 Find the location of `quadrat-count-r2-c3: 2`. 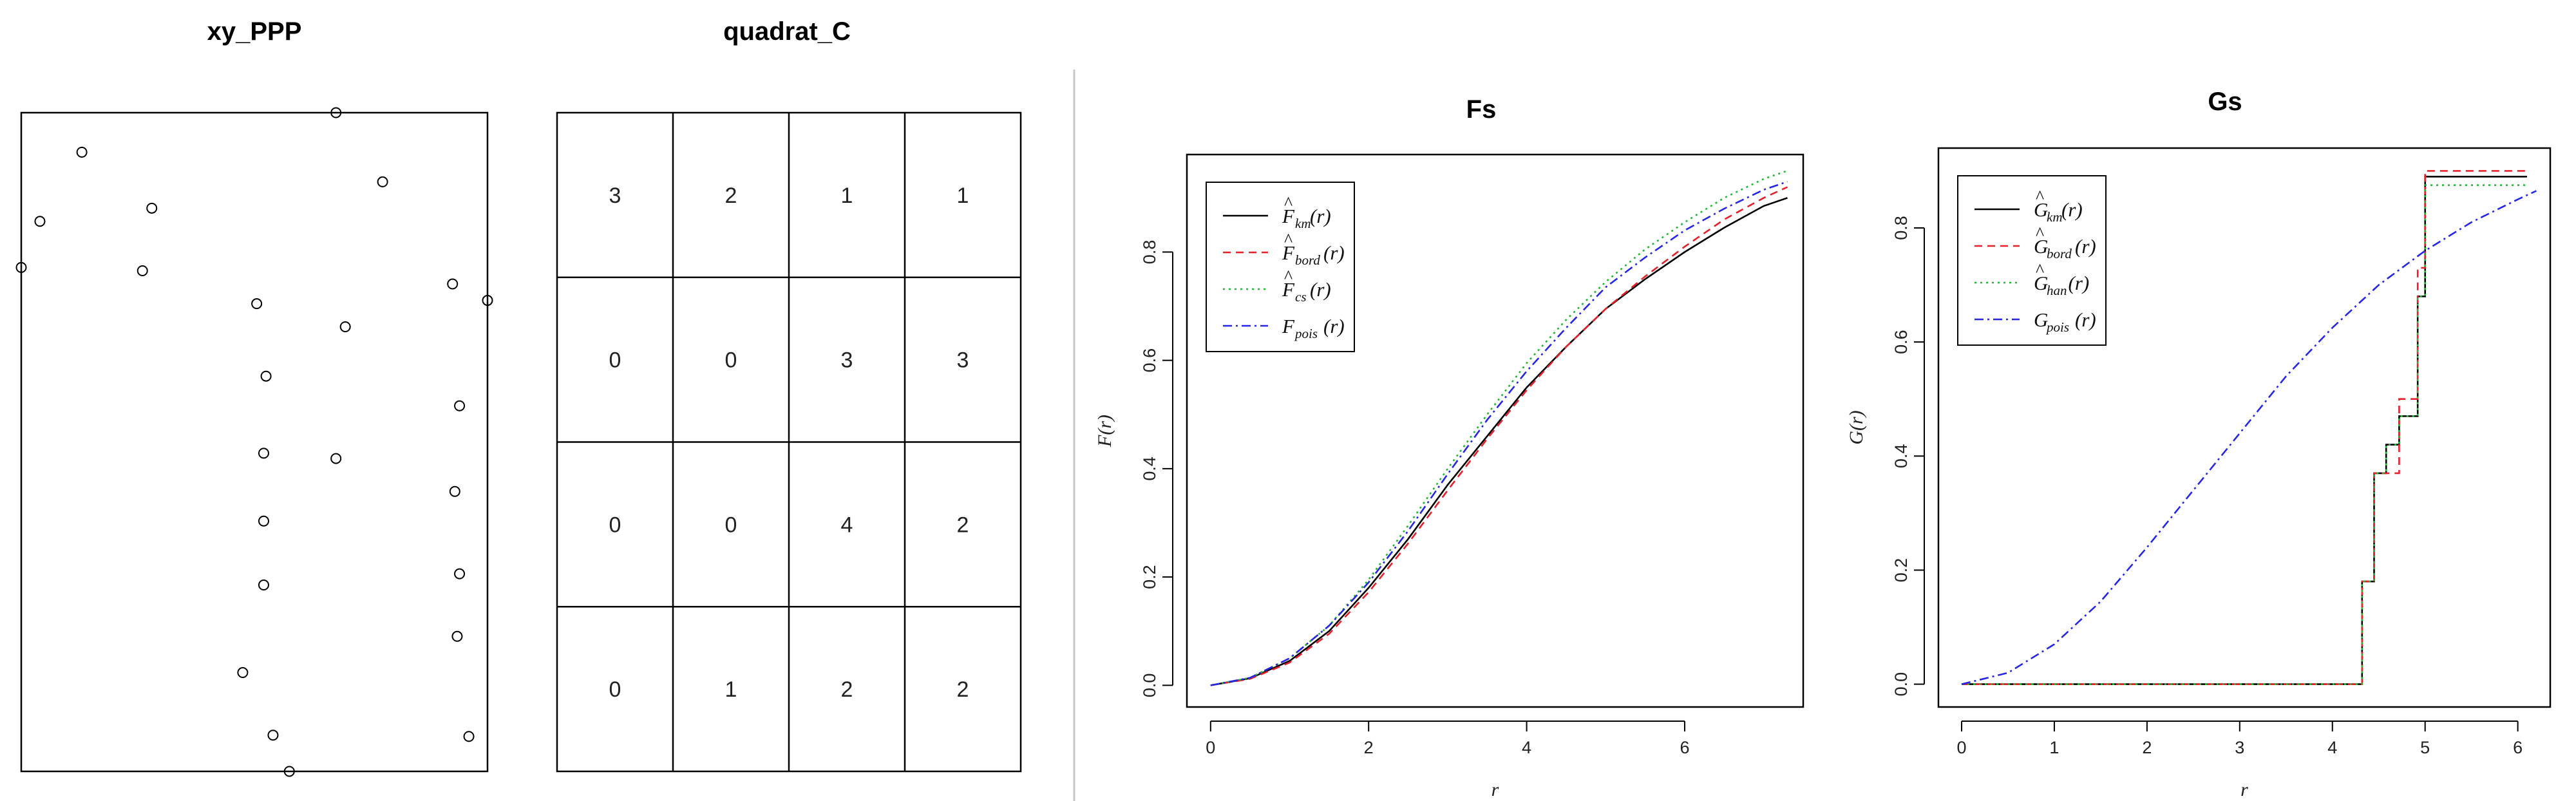

quadrat-count-r2-c3: 2 is located at coordinates (963, 525).